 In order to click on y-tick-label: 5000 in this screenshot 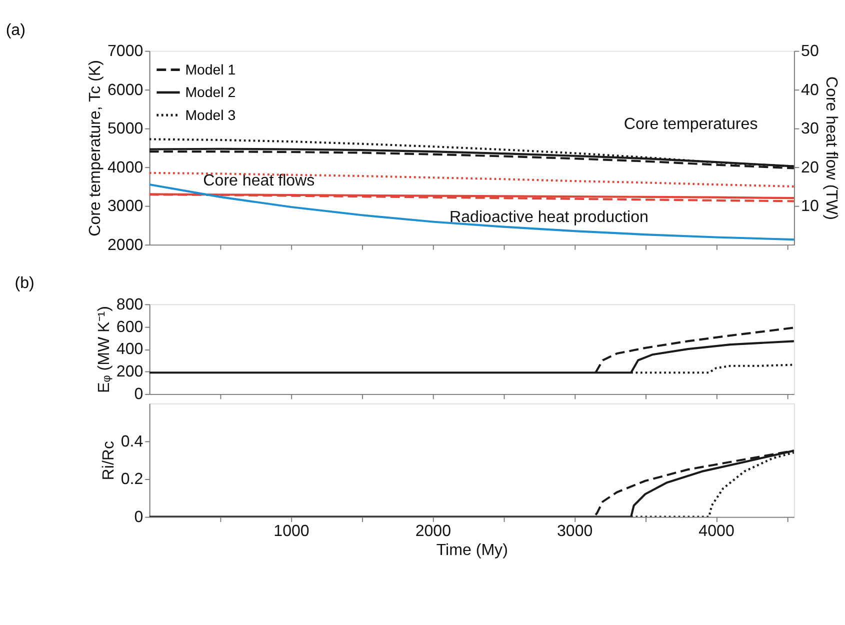, I will do `click(125, 129)`.